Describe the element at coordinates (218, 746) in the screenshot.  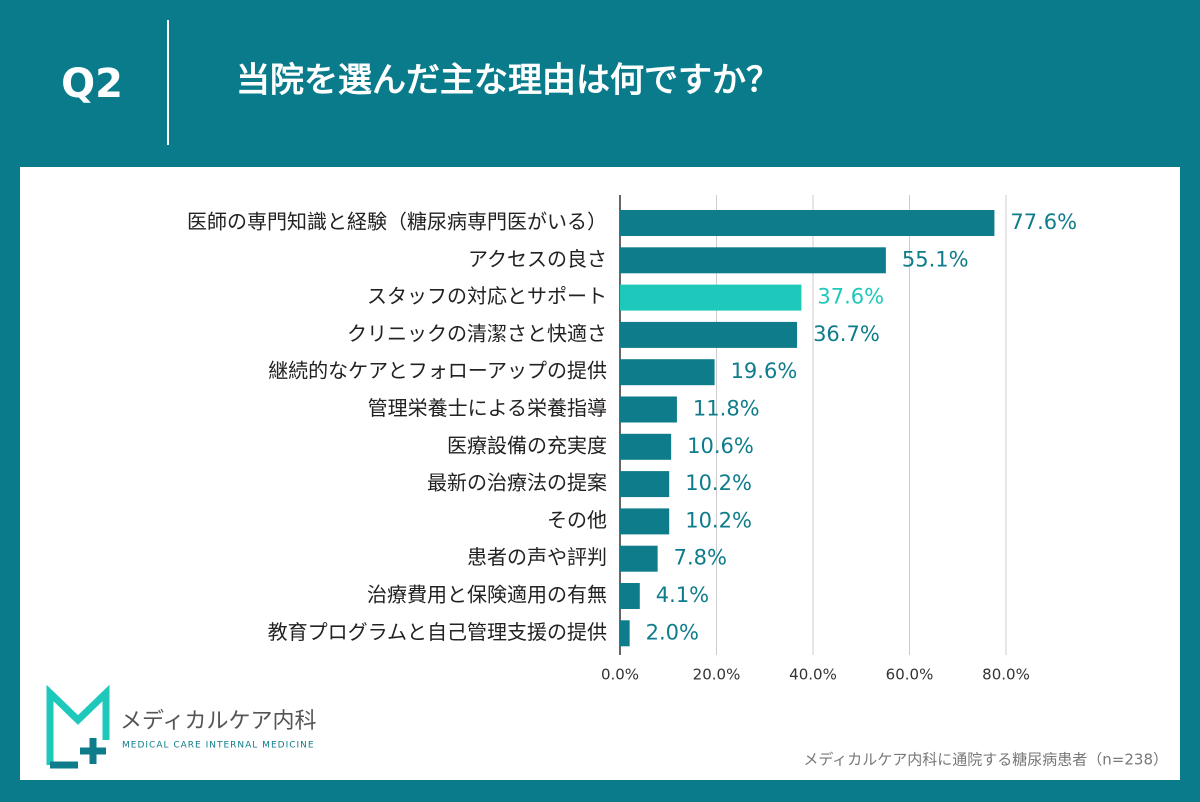
I see `brand-subtitle: MEDICAL CARE INTERNAL MEDICINE` at that location.